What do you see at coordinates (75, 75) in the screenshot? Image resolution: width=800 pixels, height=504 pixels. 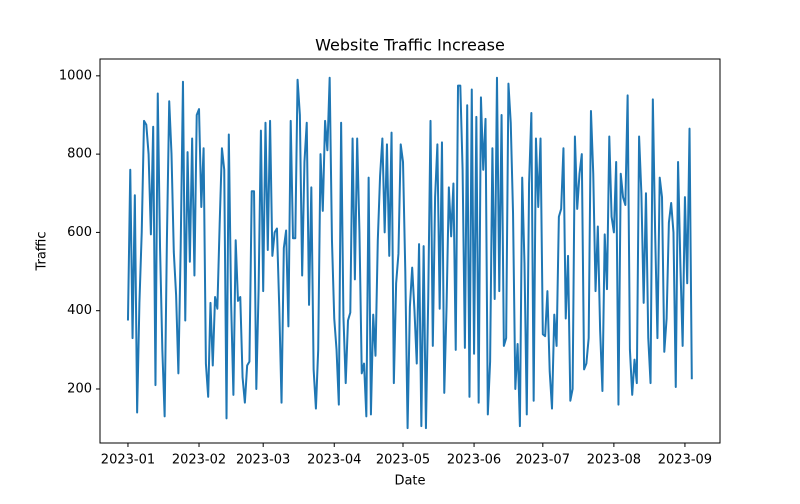 I see `y-tick-label: 1000` at bounding box center [75, 75].